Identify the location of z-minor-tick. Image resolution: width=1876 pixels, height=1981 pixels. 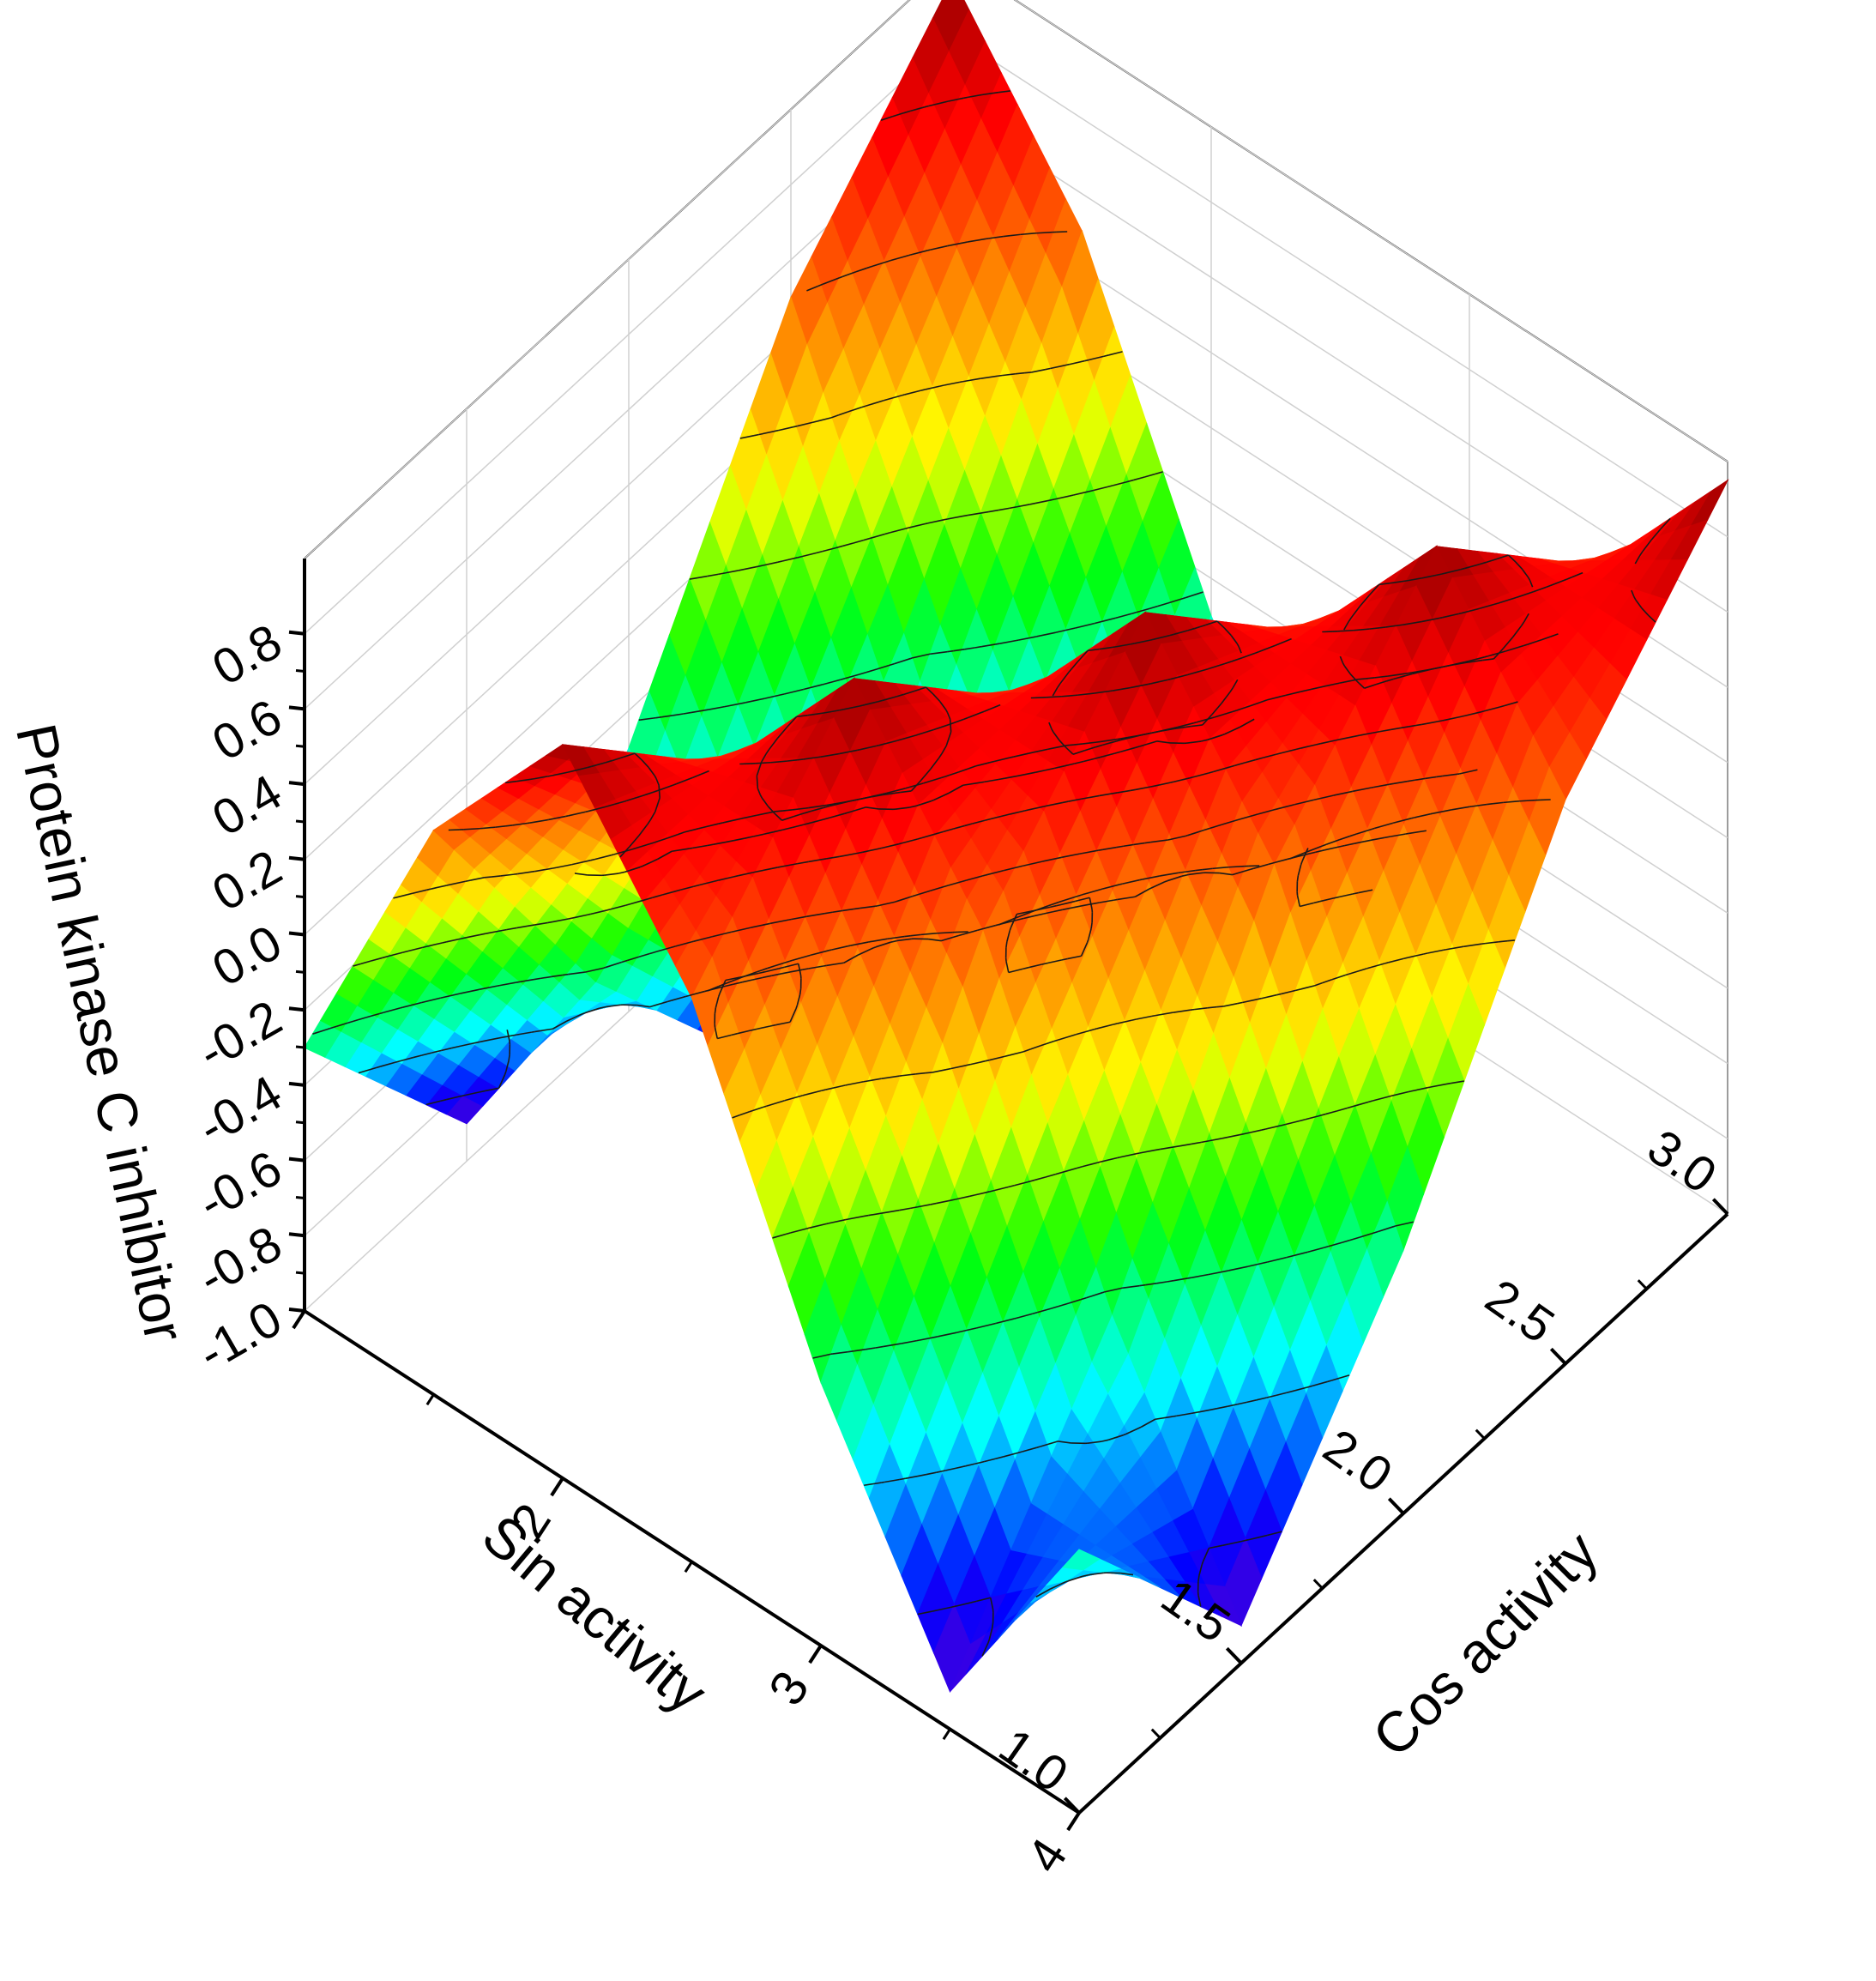
(300, 971).